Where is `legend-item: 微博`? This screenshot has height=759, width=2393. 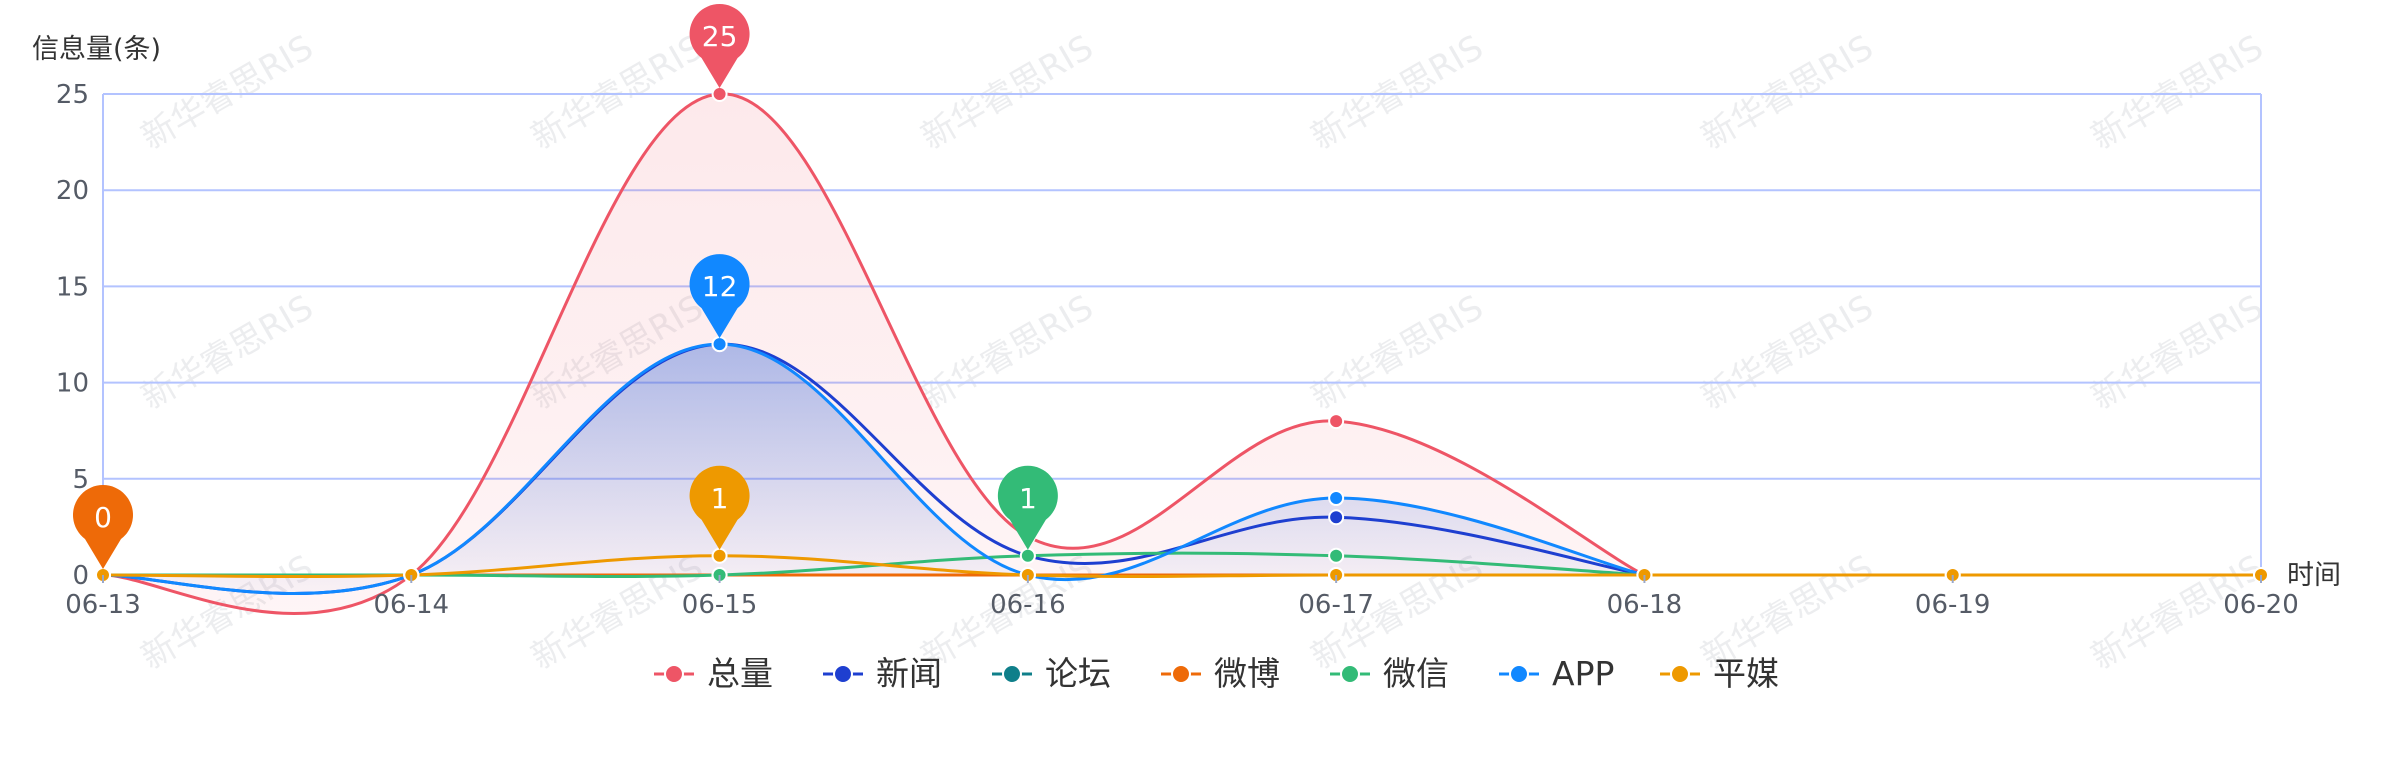 legend-item: 微博 is located at coordinates (1220, 673).